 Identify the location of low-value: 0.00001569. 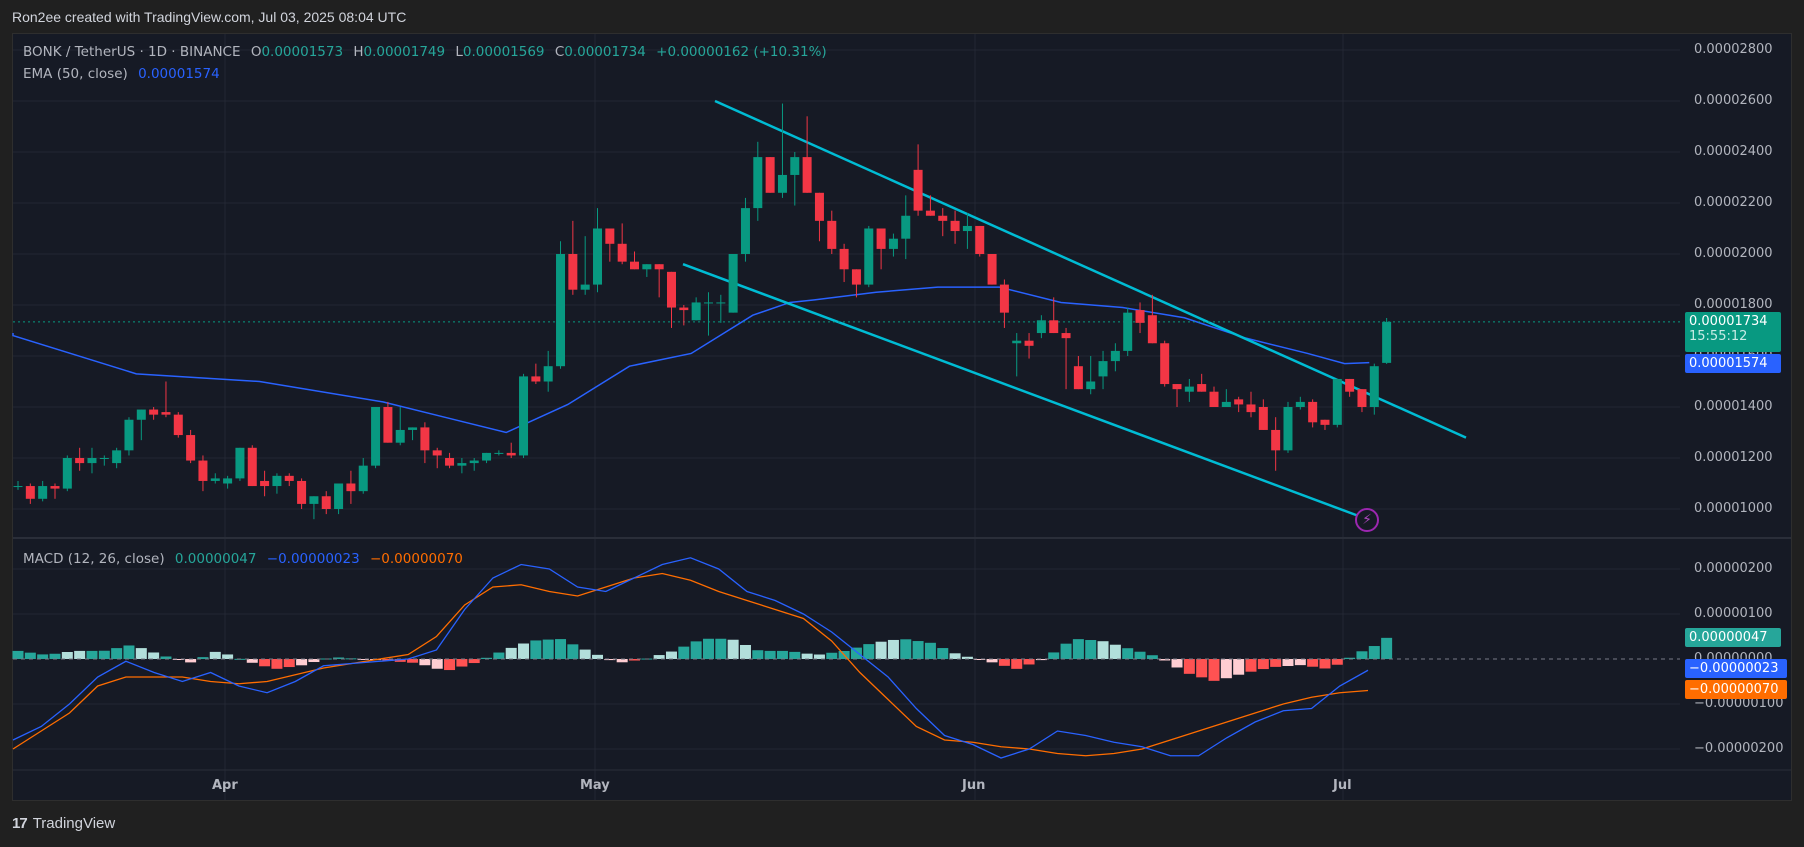
(503, 52).